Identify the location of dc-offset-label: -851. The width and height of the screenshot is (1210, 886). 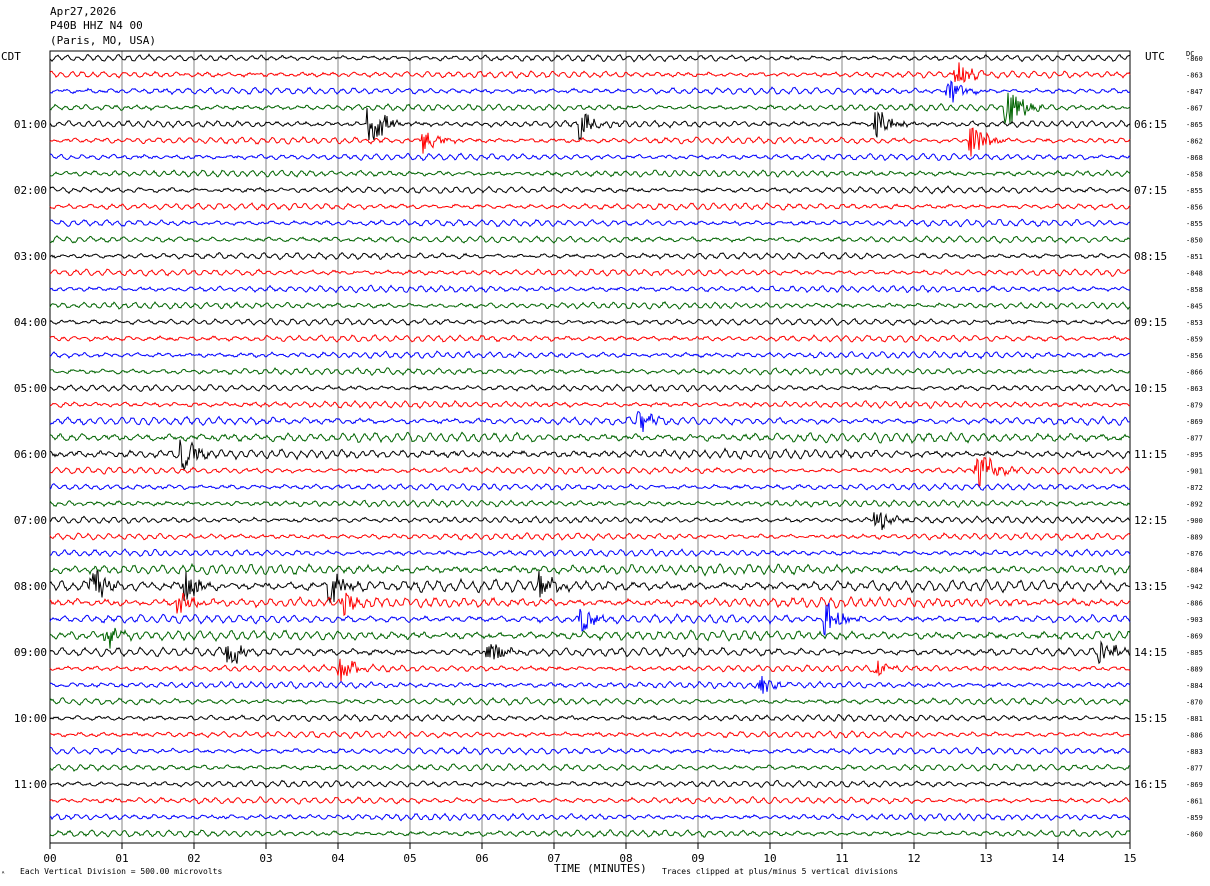
(1194, 257).